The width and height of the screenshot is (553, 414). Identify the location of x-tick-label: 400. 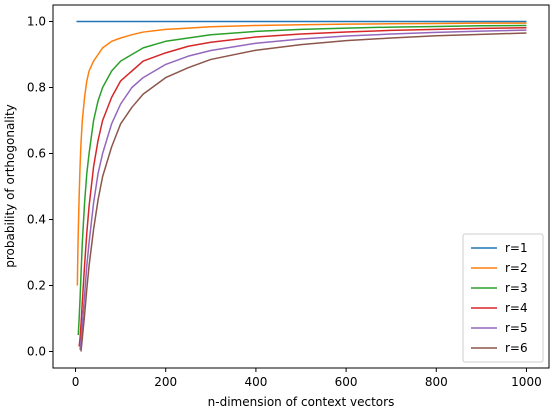
(255, 382).